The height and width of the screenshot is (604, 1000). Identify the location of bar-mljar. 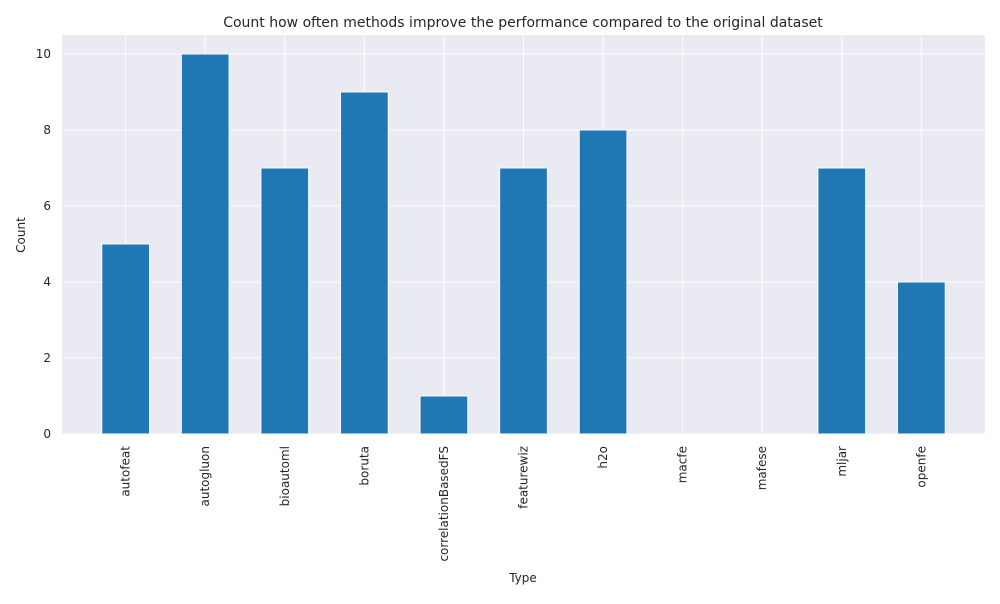
(842, 301).